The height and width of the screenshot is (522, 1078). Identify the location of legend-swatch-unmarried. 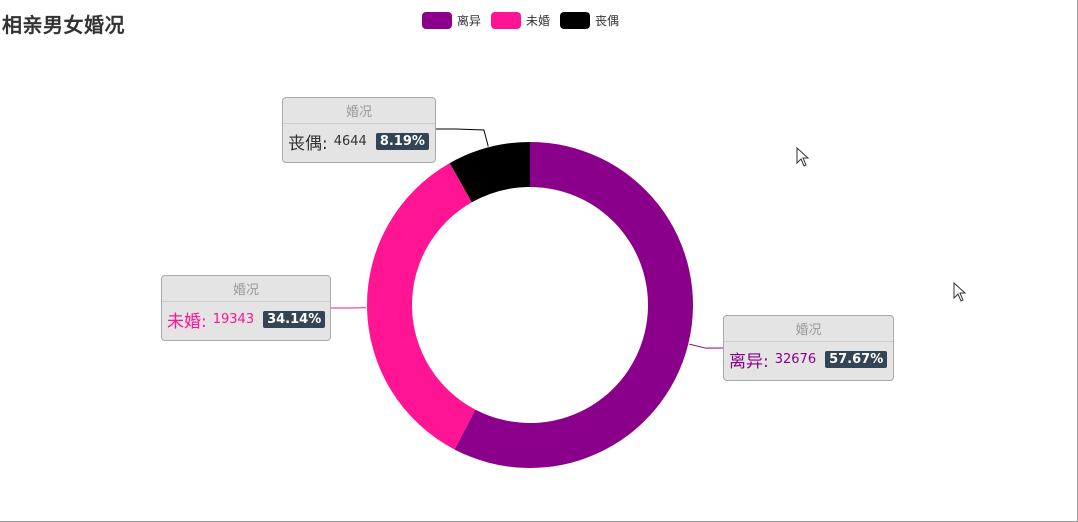
(506, 20).